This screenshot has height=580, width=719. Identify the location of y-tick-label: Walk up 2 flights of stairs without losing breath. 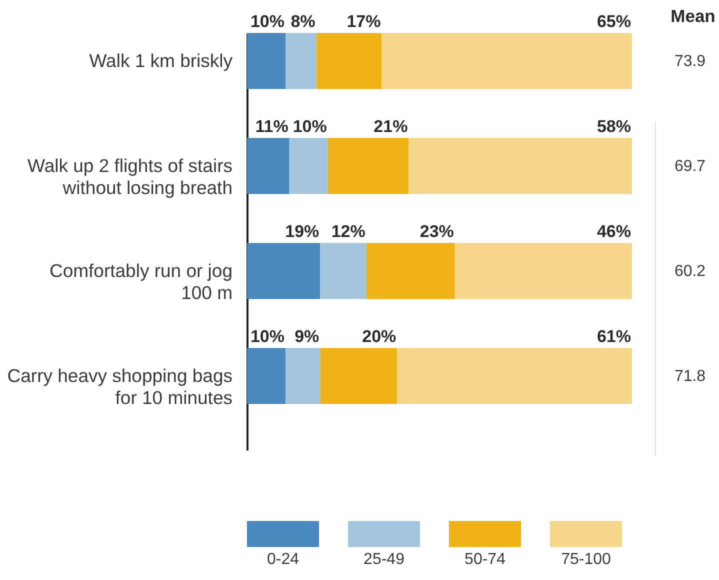
(130, 176).